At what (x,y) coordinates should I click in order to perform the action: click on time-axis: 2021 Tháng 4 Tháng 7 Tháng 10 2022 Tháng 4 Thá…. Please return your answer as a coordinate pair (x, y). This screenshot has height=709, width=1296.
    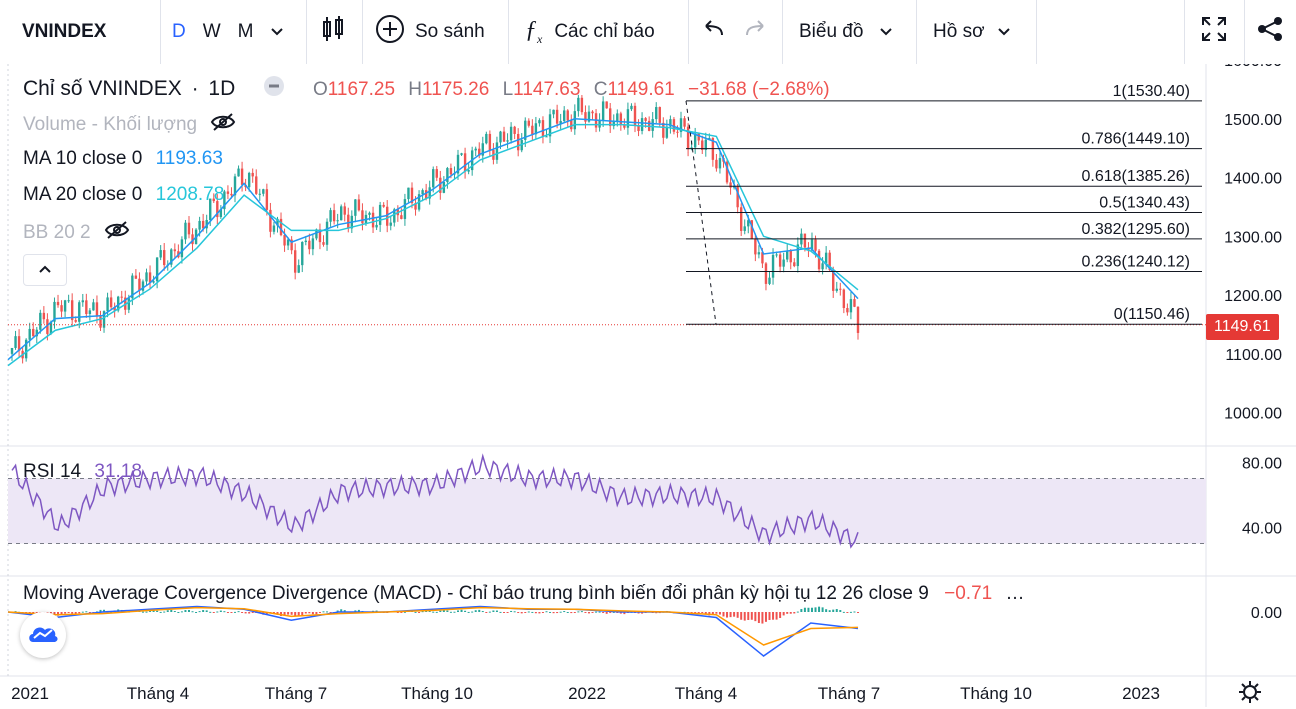
    Looking at the image, I should click on (585, 693).